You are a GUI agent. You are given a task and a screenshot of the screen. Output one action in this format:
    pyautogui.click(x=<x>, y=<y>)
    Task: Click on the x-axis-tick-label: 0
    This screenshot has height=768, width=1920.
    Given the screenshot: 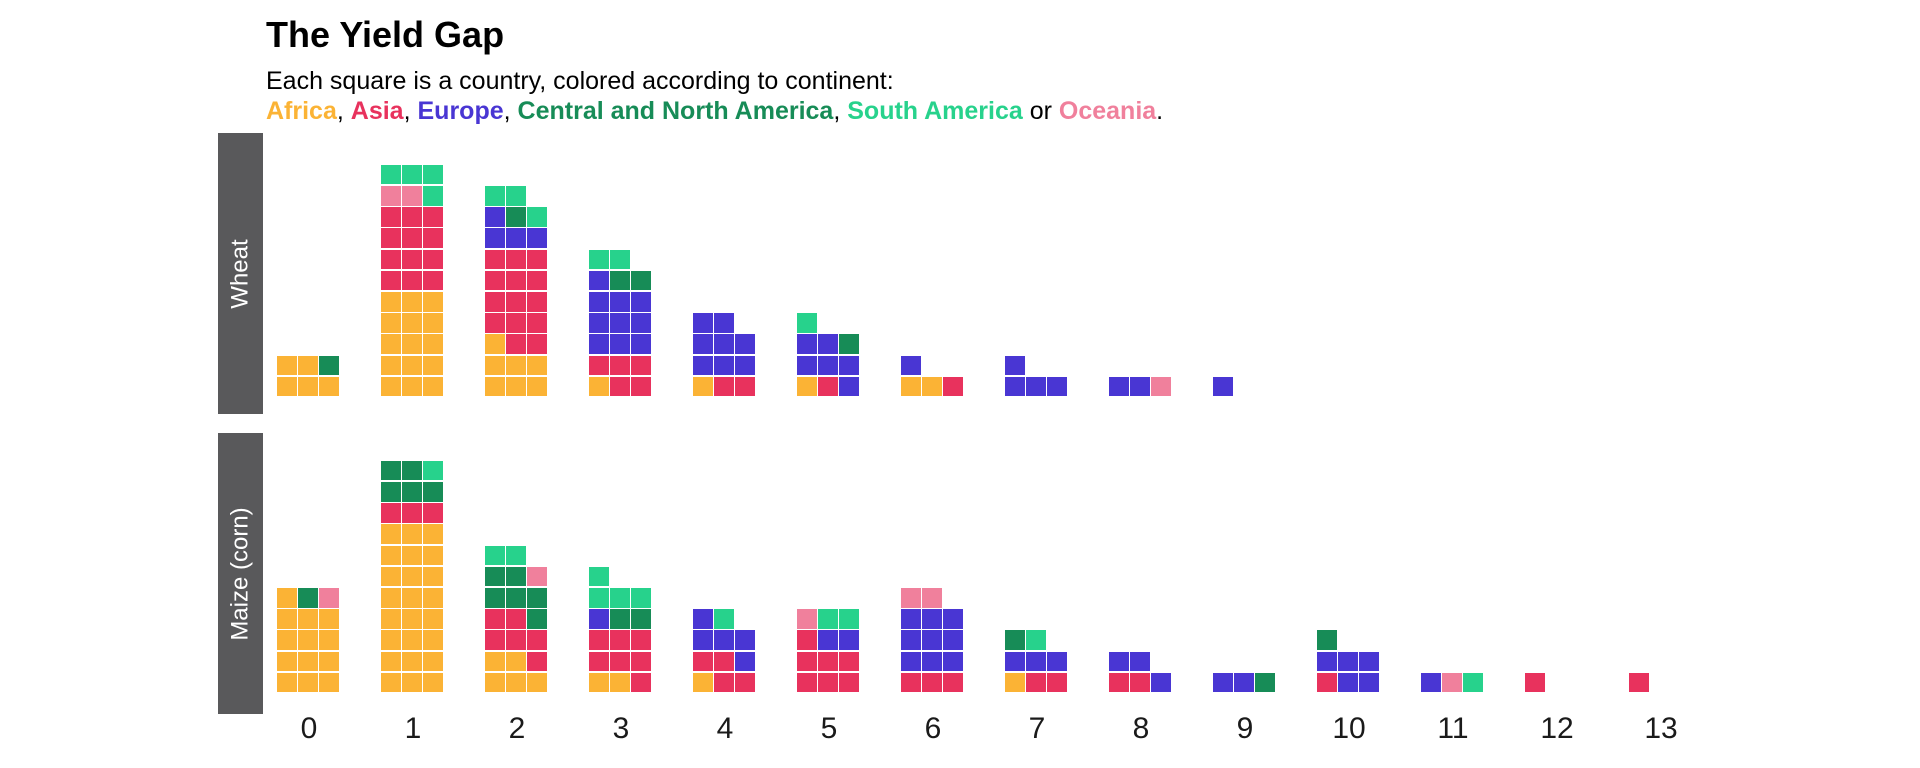 What is the action you would take?
    pyautogui.click(x=309, y=728)
    